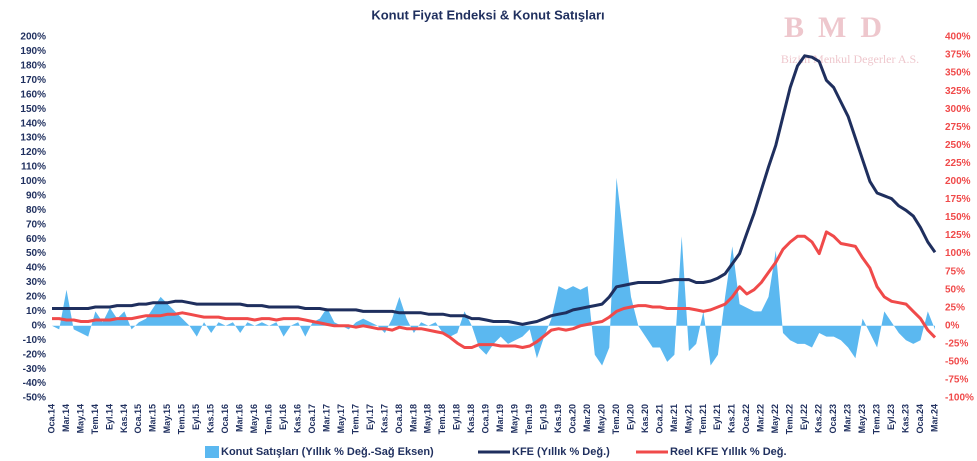 The height and width of the screenshot is (461, 977). I want to click on y2-tick-label: -50%, so click(956, 362).